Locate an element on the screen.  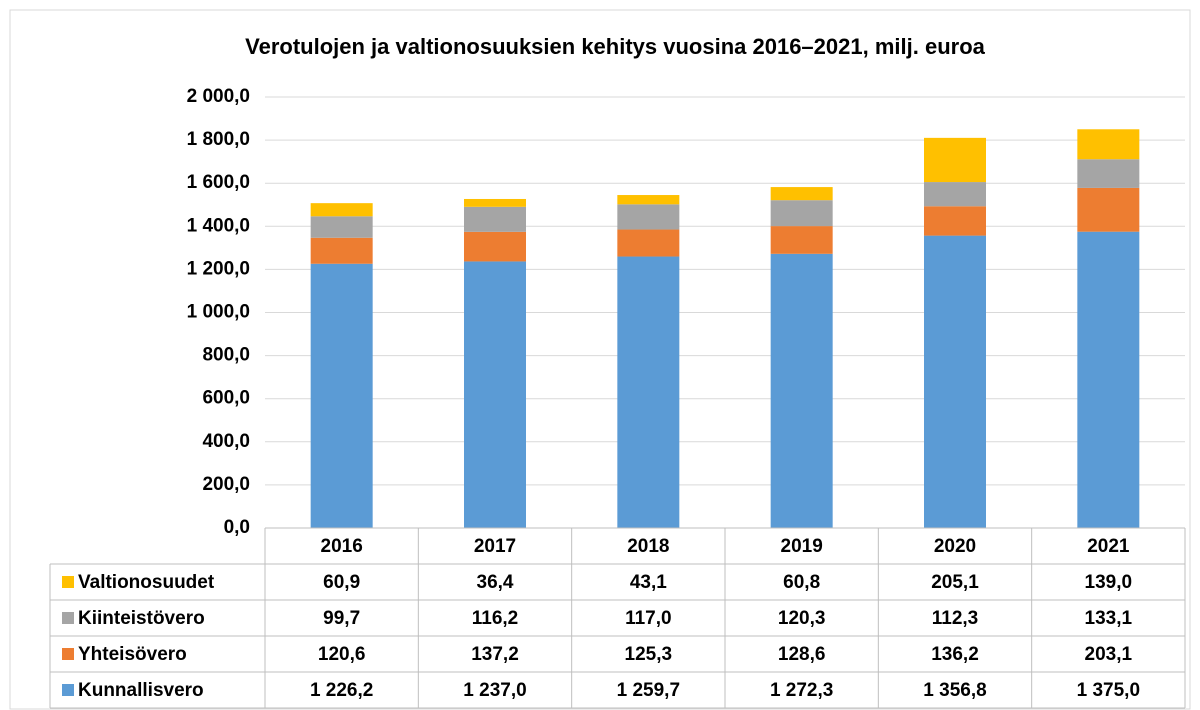
x-tick-label: 2021 is located at coordinates (1108, 546).